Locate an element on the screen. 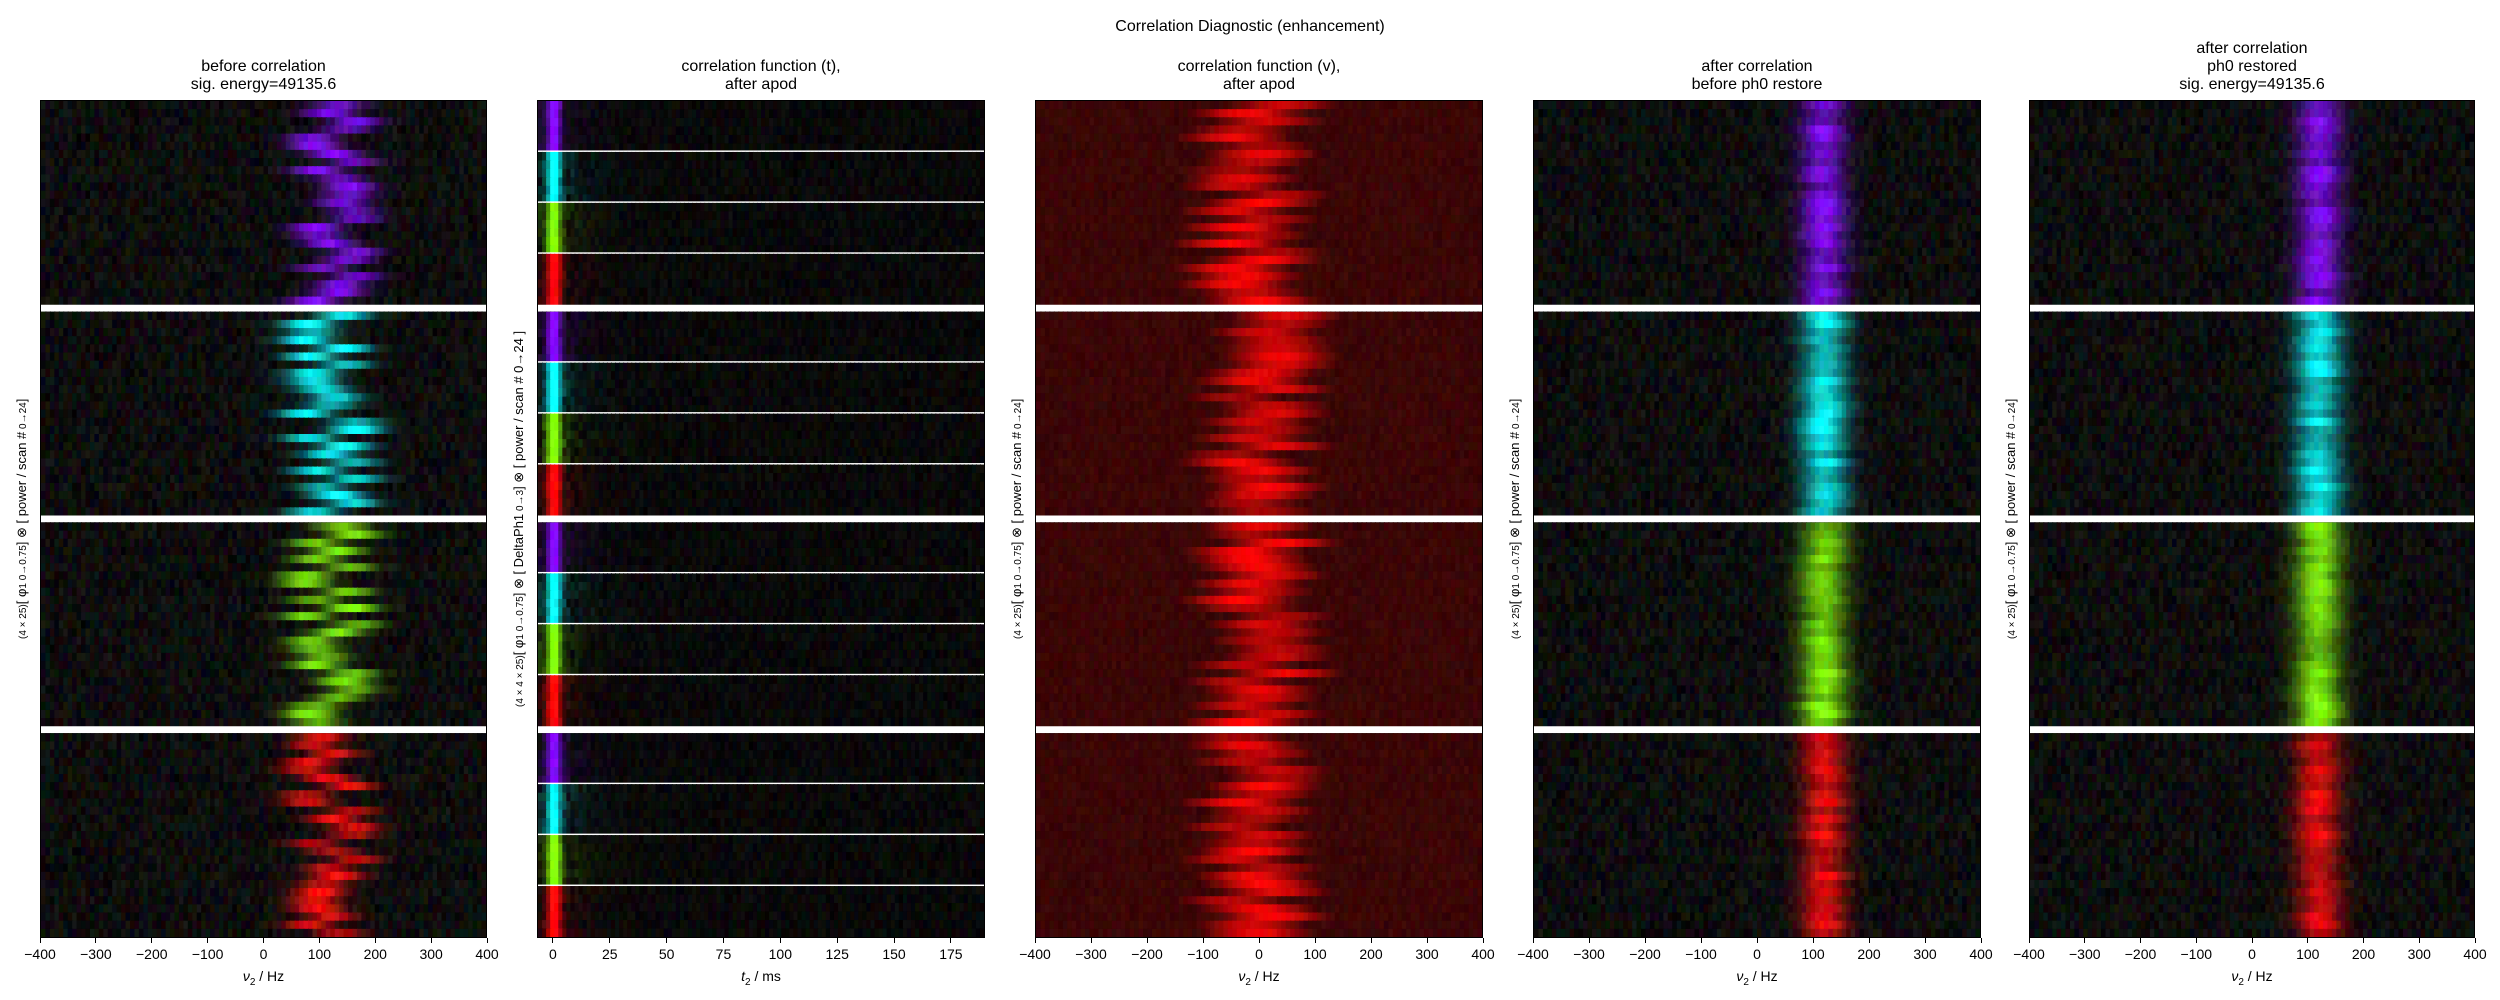 This screenshot has height=1000, width=2500. x-axis-var: t is located at coordinates (743, 976).